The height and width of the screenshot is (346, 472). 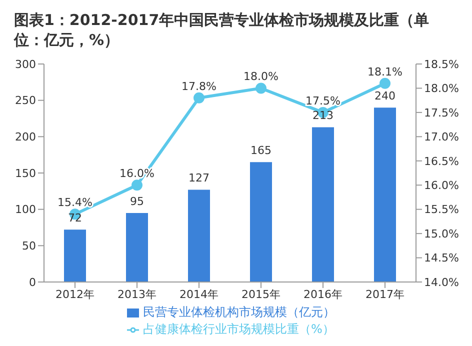 I want to click on data-label: 165, so click(x=261, y=151).